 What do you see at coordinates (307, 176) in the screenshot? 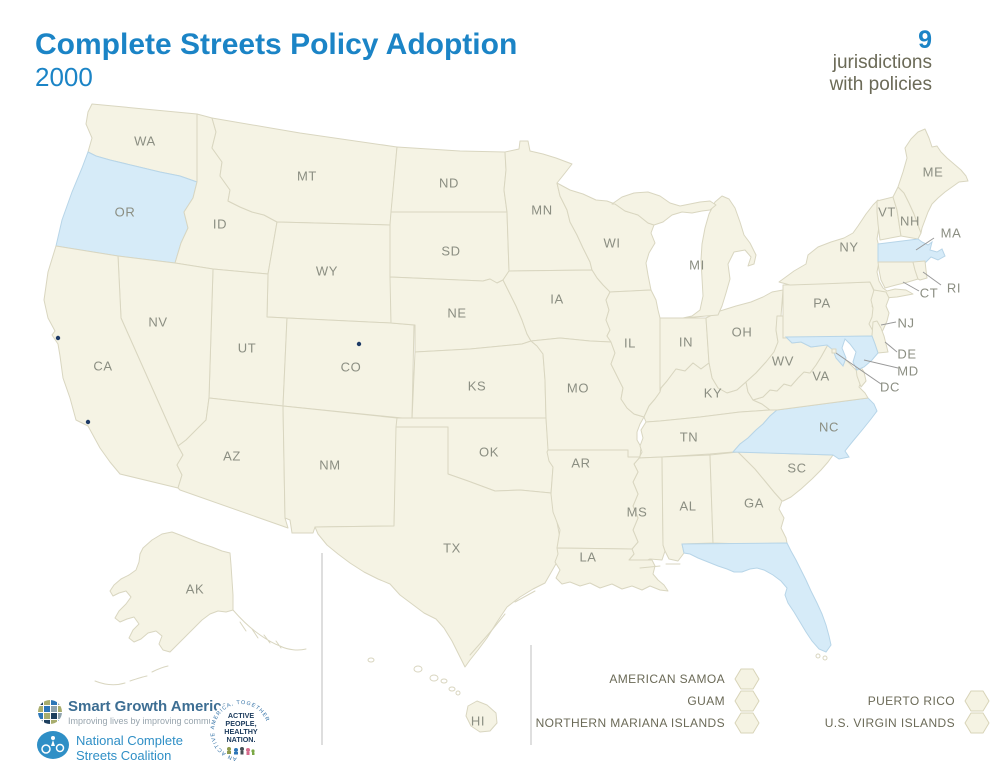
I see `map-label-mt: MT` at bounding box center [307, 176].